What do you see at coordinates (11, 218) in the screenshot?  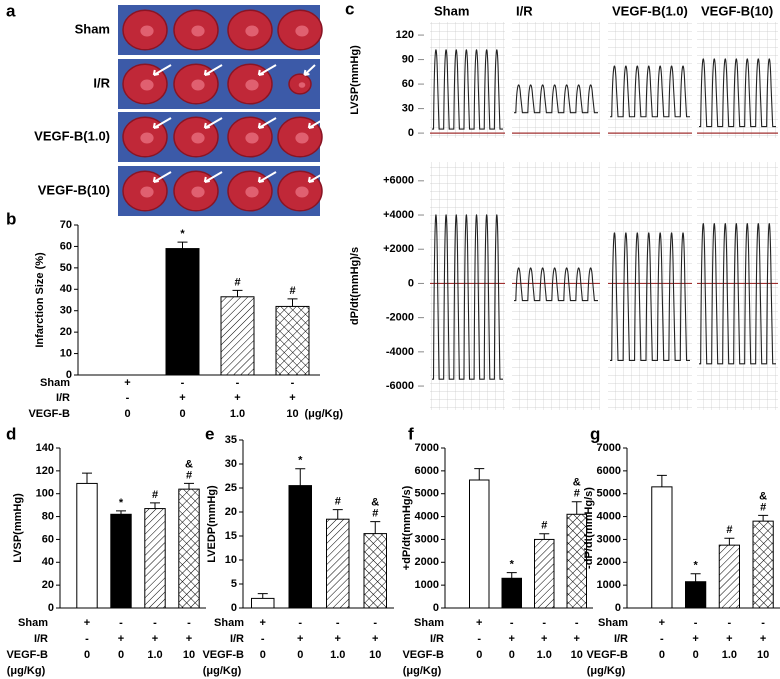 I see `panel-letter: b` at bounding box center [11, 218].